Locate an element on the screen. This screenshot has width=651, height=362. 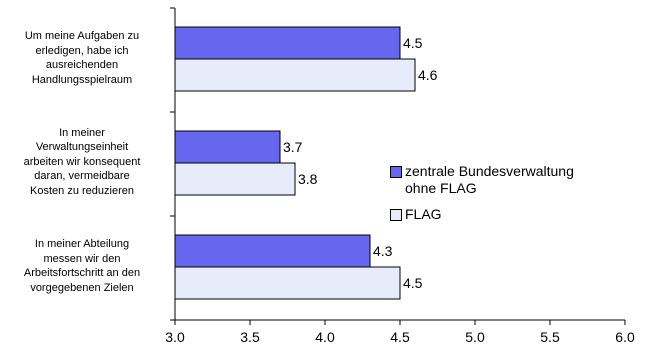
x-tick-label: 4.0 is located at coordinates (325, 337).